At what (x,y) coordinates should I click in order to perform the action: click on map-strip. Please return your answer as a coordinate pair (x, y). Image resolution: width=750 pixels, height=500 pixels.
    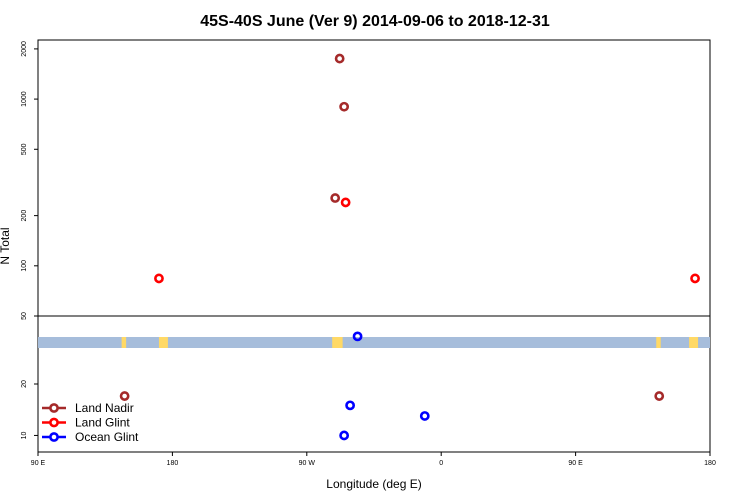
    Looking at the image, I should click on (374, 342).